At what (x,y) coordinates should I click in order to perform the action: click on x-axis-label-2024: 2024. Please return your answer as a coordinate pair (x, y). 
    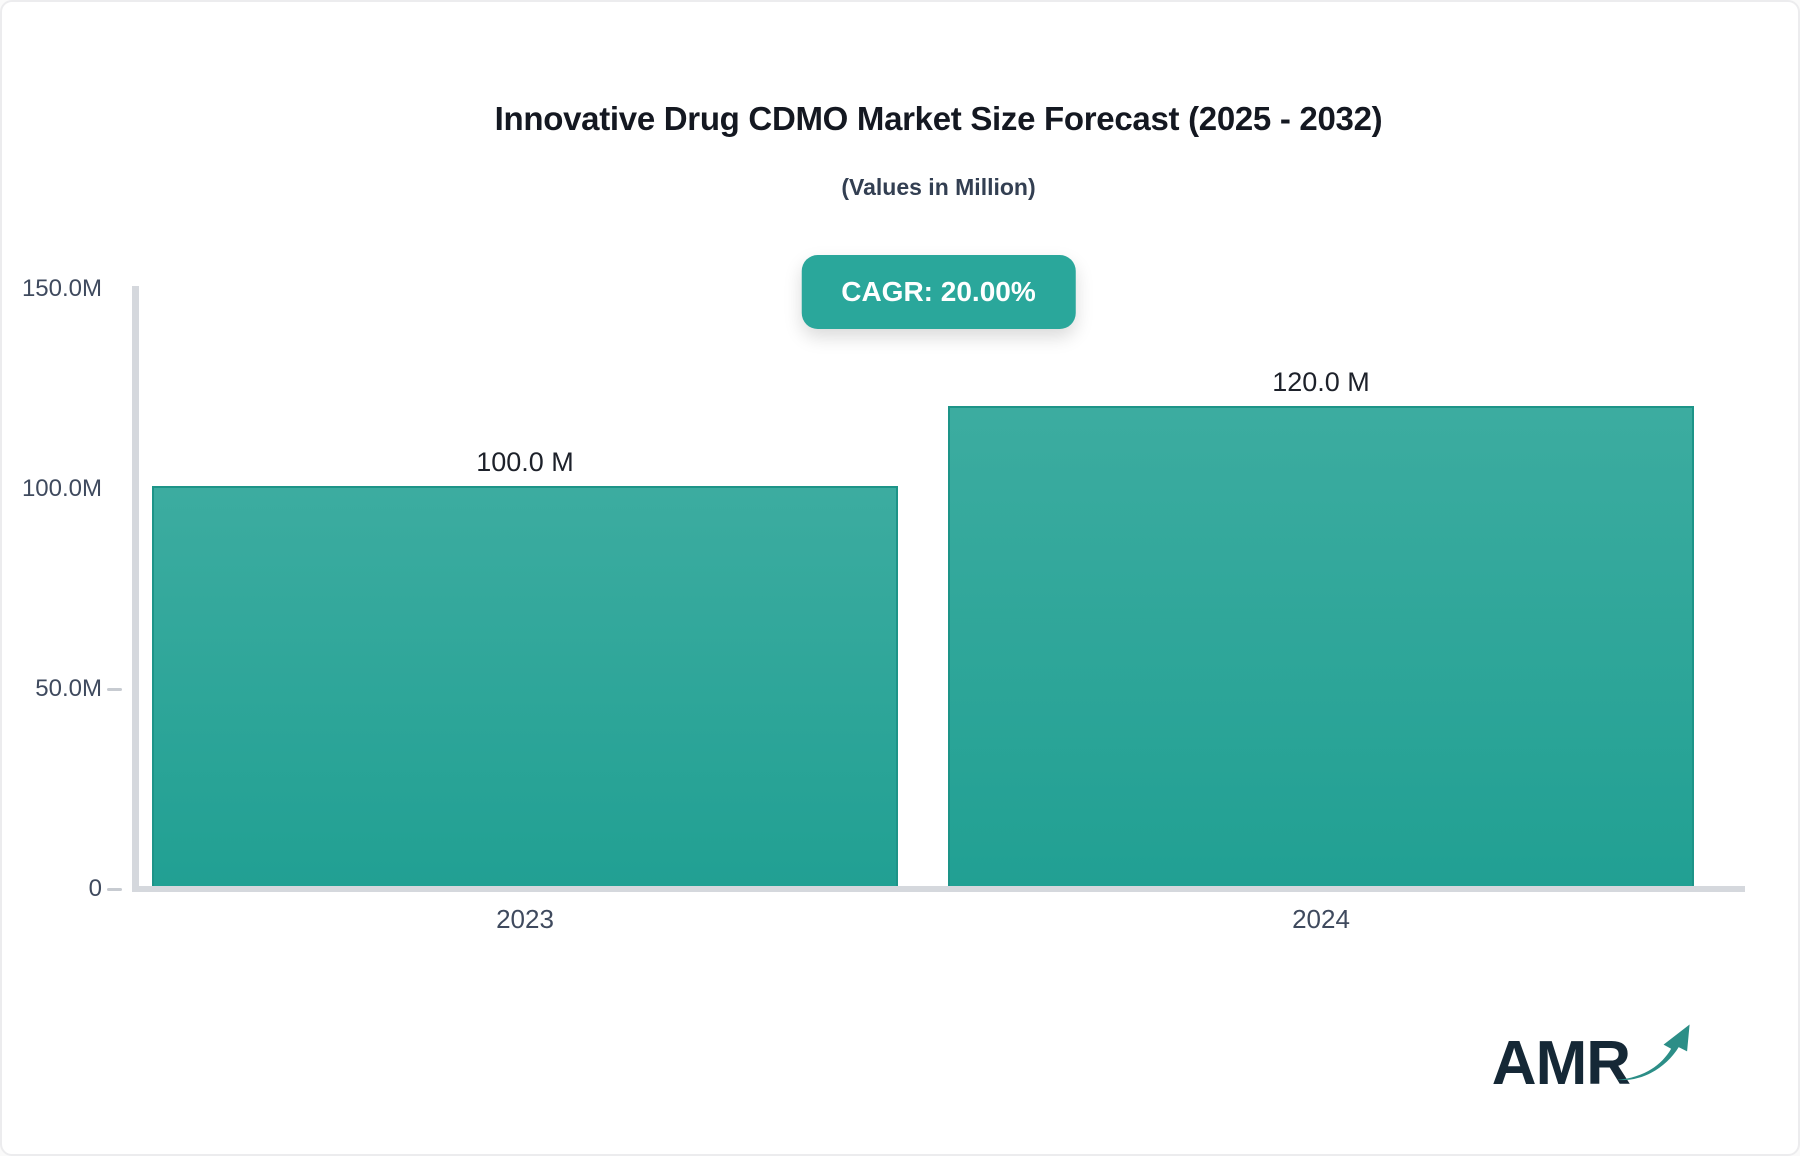
    Looking at the image, I should click on (1321, 919).